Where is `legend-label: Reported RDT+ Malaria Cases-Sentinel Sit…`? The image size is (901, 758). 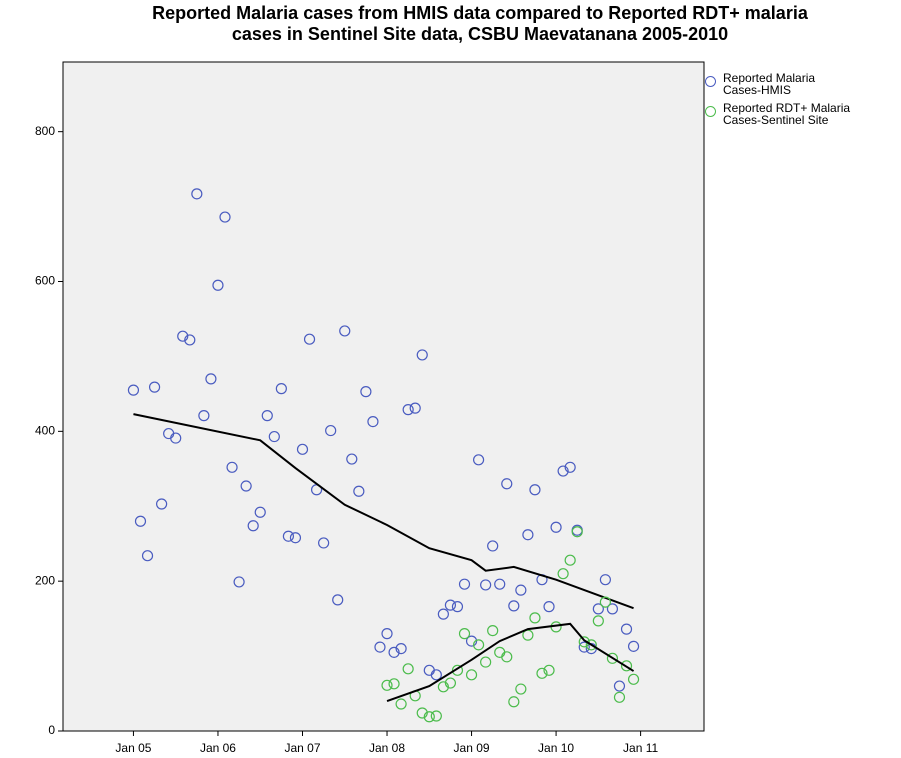
legend-label: Reported RDT+ Malaria Cases-Sentinel Sit… is located at coordinates (787, 114).